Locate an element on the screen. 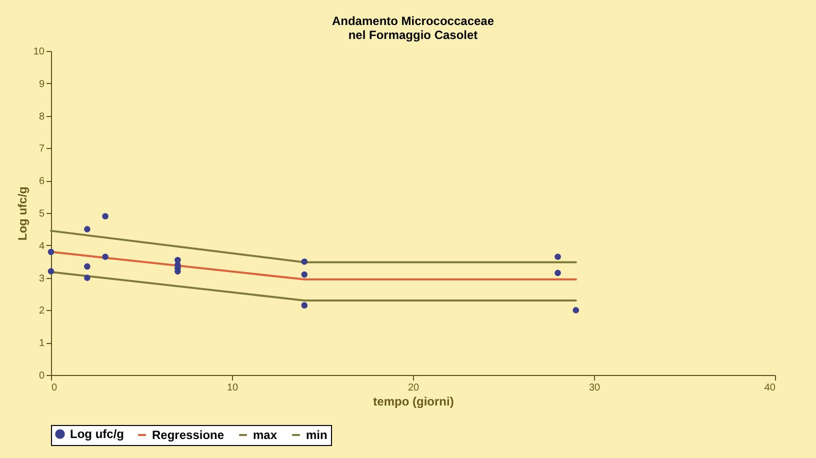  y-tick-label: 8 is located at coordinates (41, 116).